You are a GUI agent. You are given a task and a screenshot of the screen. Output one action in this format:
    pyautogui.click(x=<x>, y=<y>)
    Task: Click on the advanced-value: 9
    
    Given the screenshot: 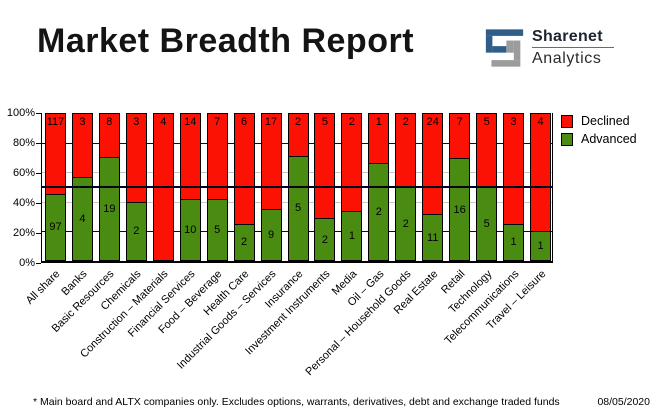 What is the action you would take?
    pyautogui.click(x=271, y=235)
    